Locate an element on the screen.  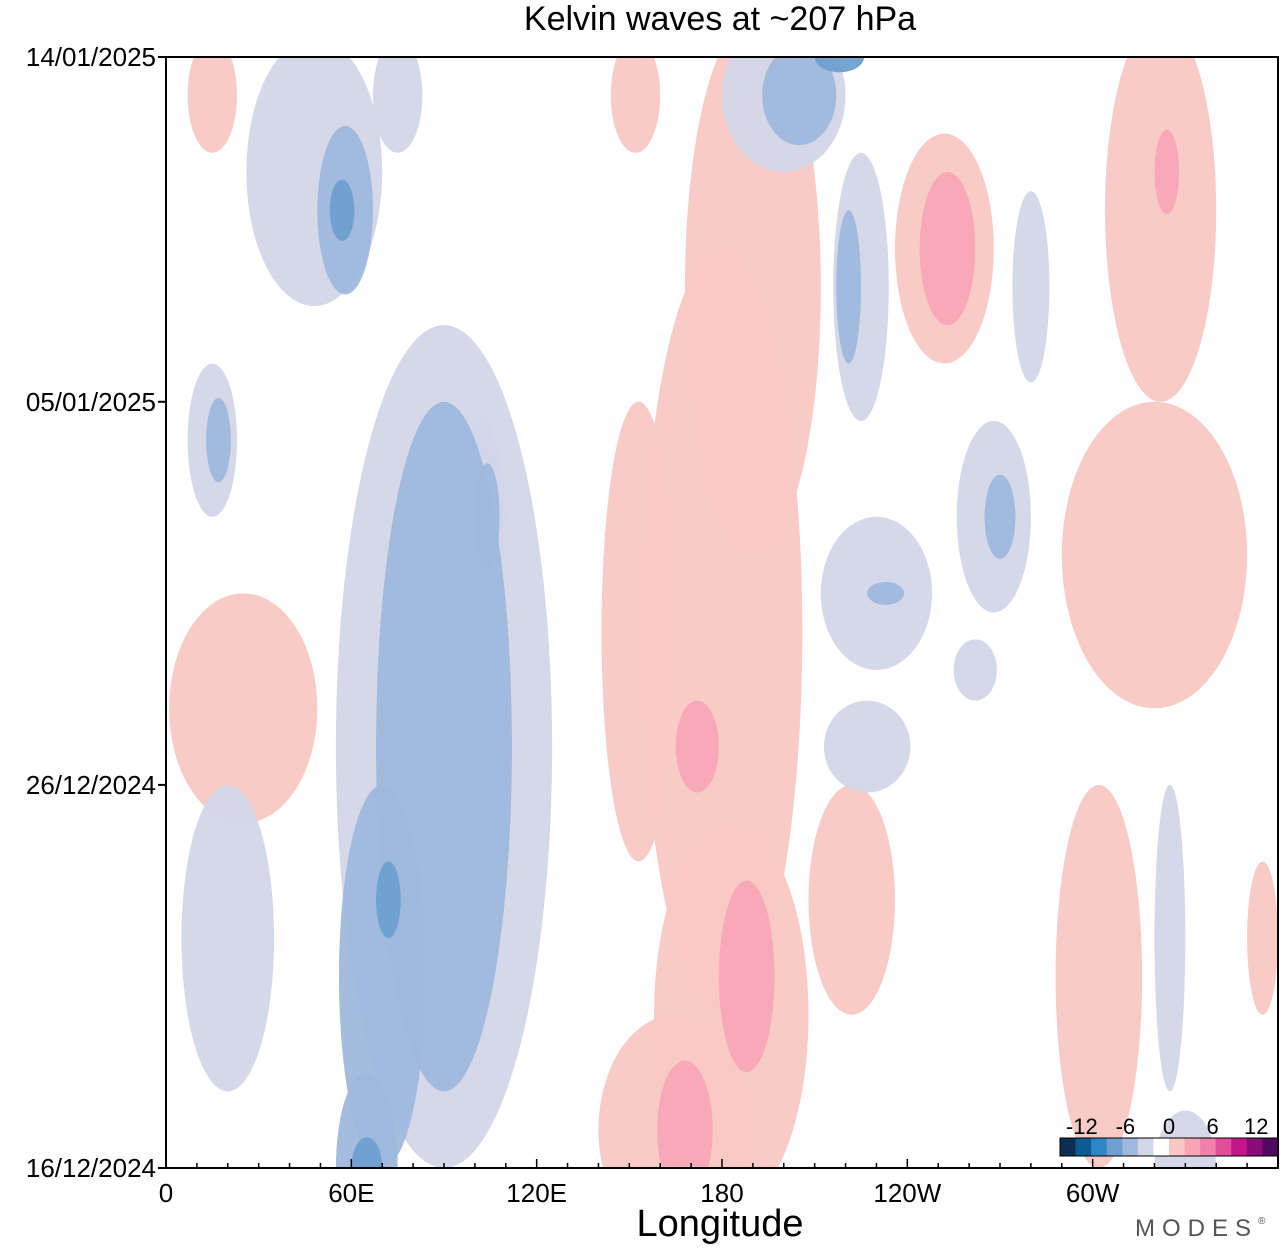
x-tick-label: 60W is located at coordinates (1093, 1193).